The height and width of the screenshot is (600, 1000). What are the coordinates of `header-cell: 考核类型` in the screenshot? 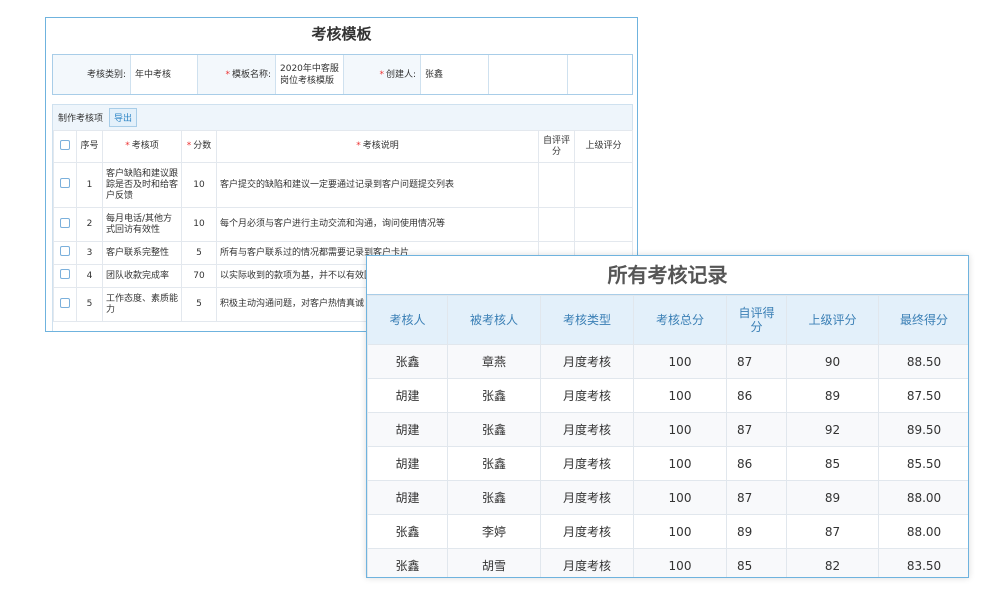 It's located at (587, 320).